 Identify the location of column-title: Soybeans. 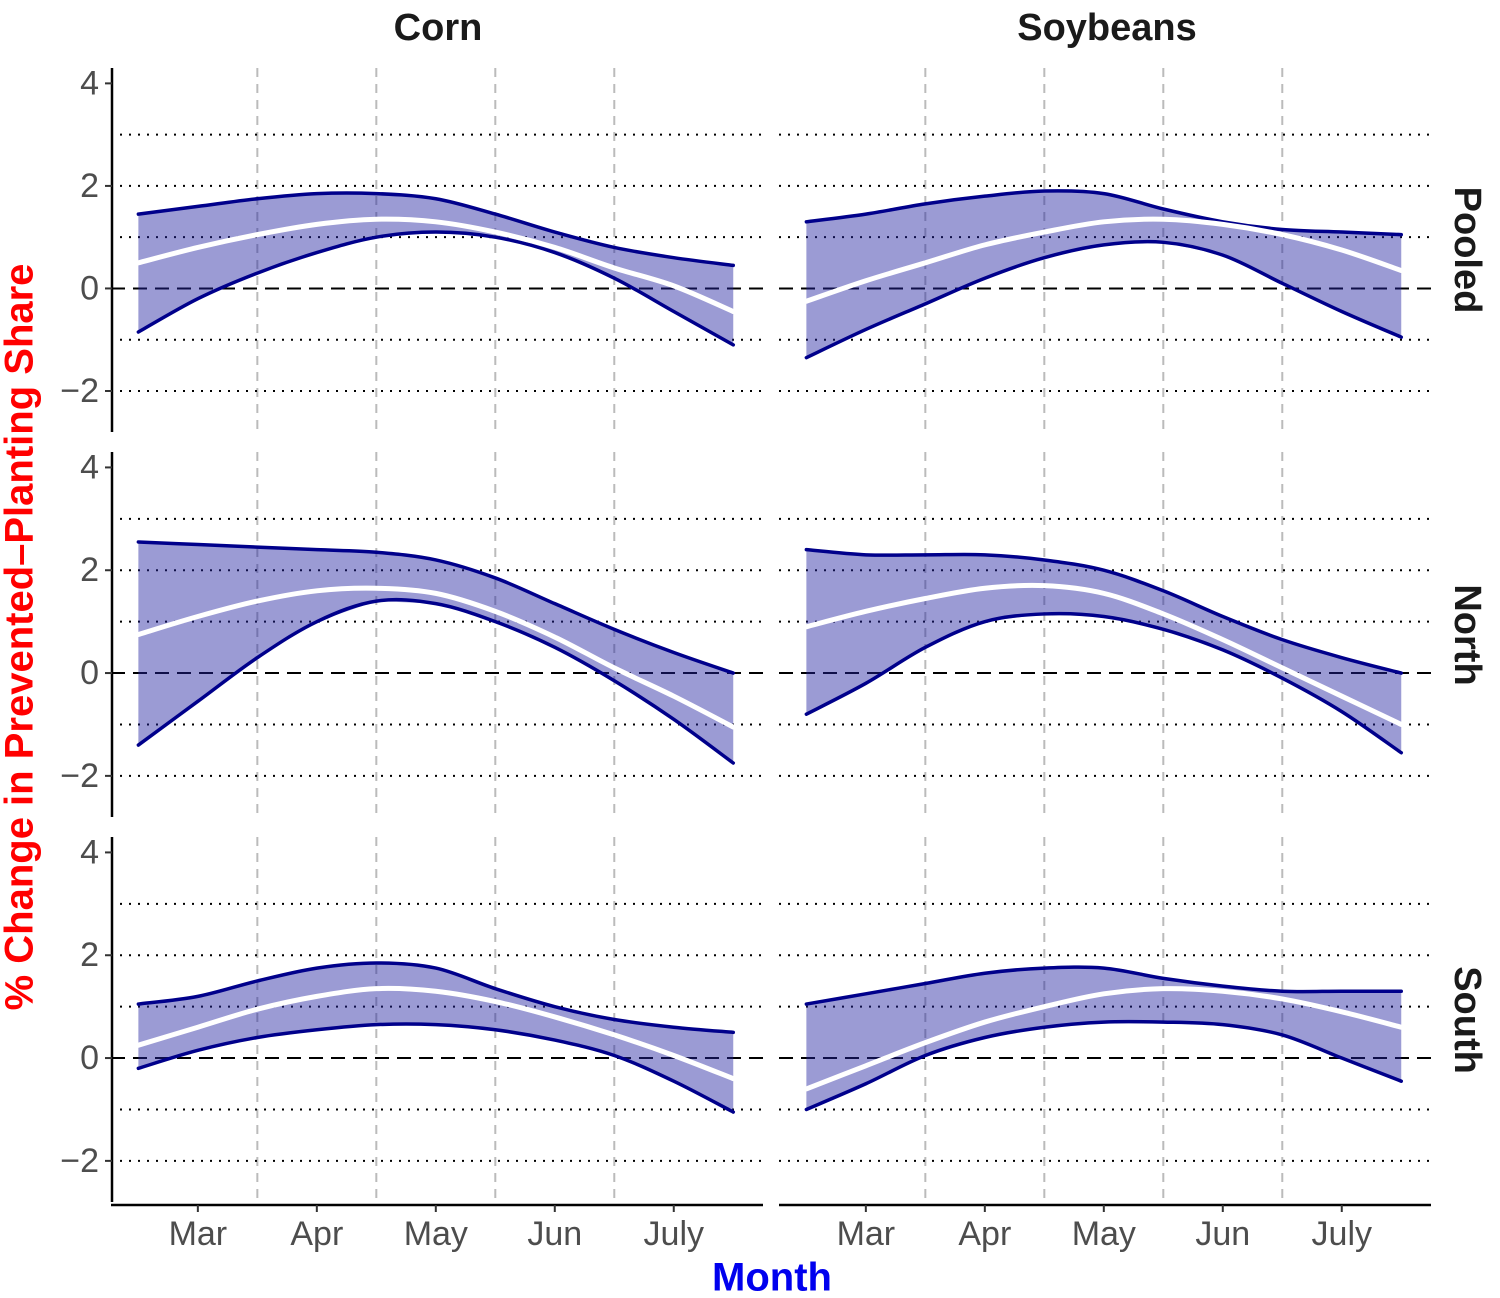
(1107, 28).